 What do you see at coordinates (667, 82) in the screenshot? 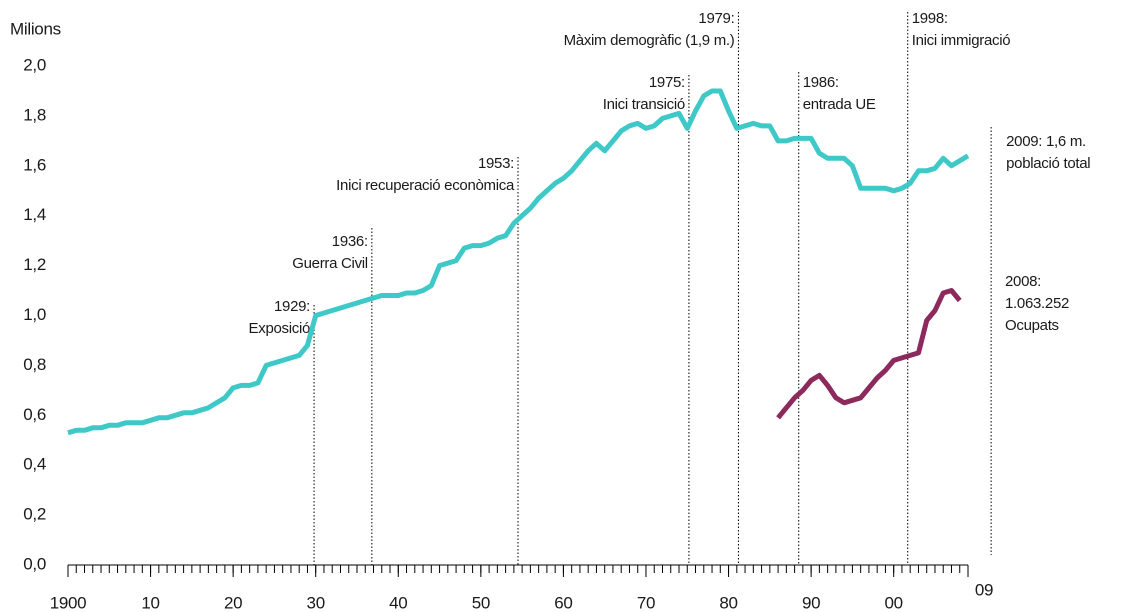
I see `annotation-text: 1975:` at bounding box center [667, 82].